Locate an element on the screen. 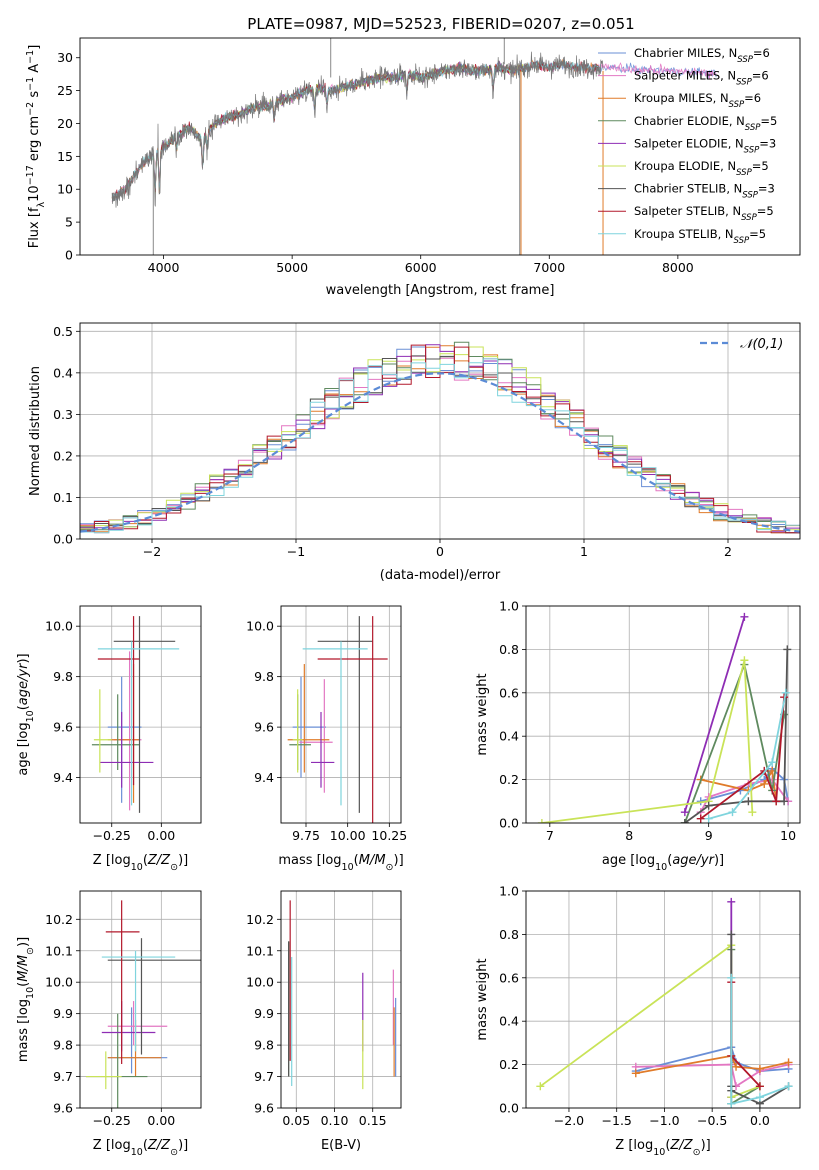 The width and height of the screenshot is (819, 1170). x-tick-label: 0.0 is located at coordinates (760, 1120).